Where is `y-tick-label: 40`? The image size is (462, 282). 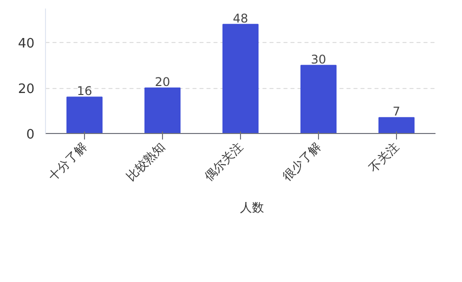
y-tick-label: 40 is located at coordinates (26, 44).